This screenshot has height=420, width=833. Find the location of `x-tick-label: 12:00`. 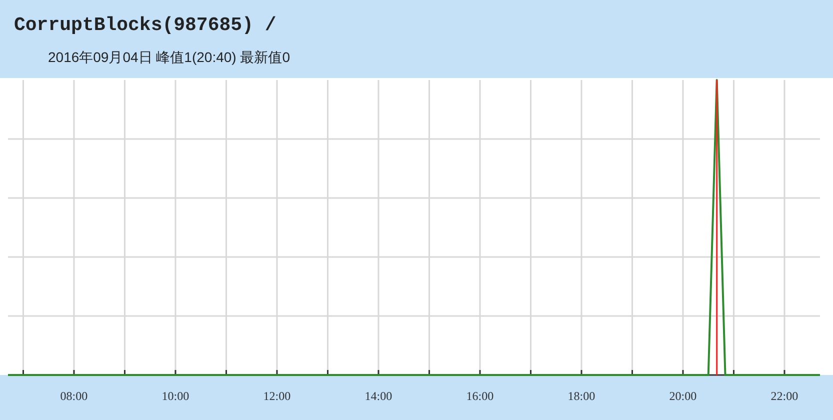

x-tick-label: 12:00 is located at coordinates (277, 396).